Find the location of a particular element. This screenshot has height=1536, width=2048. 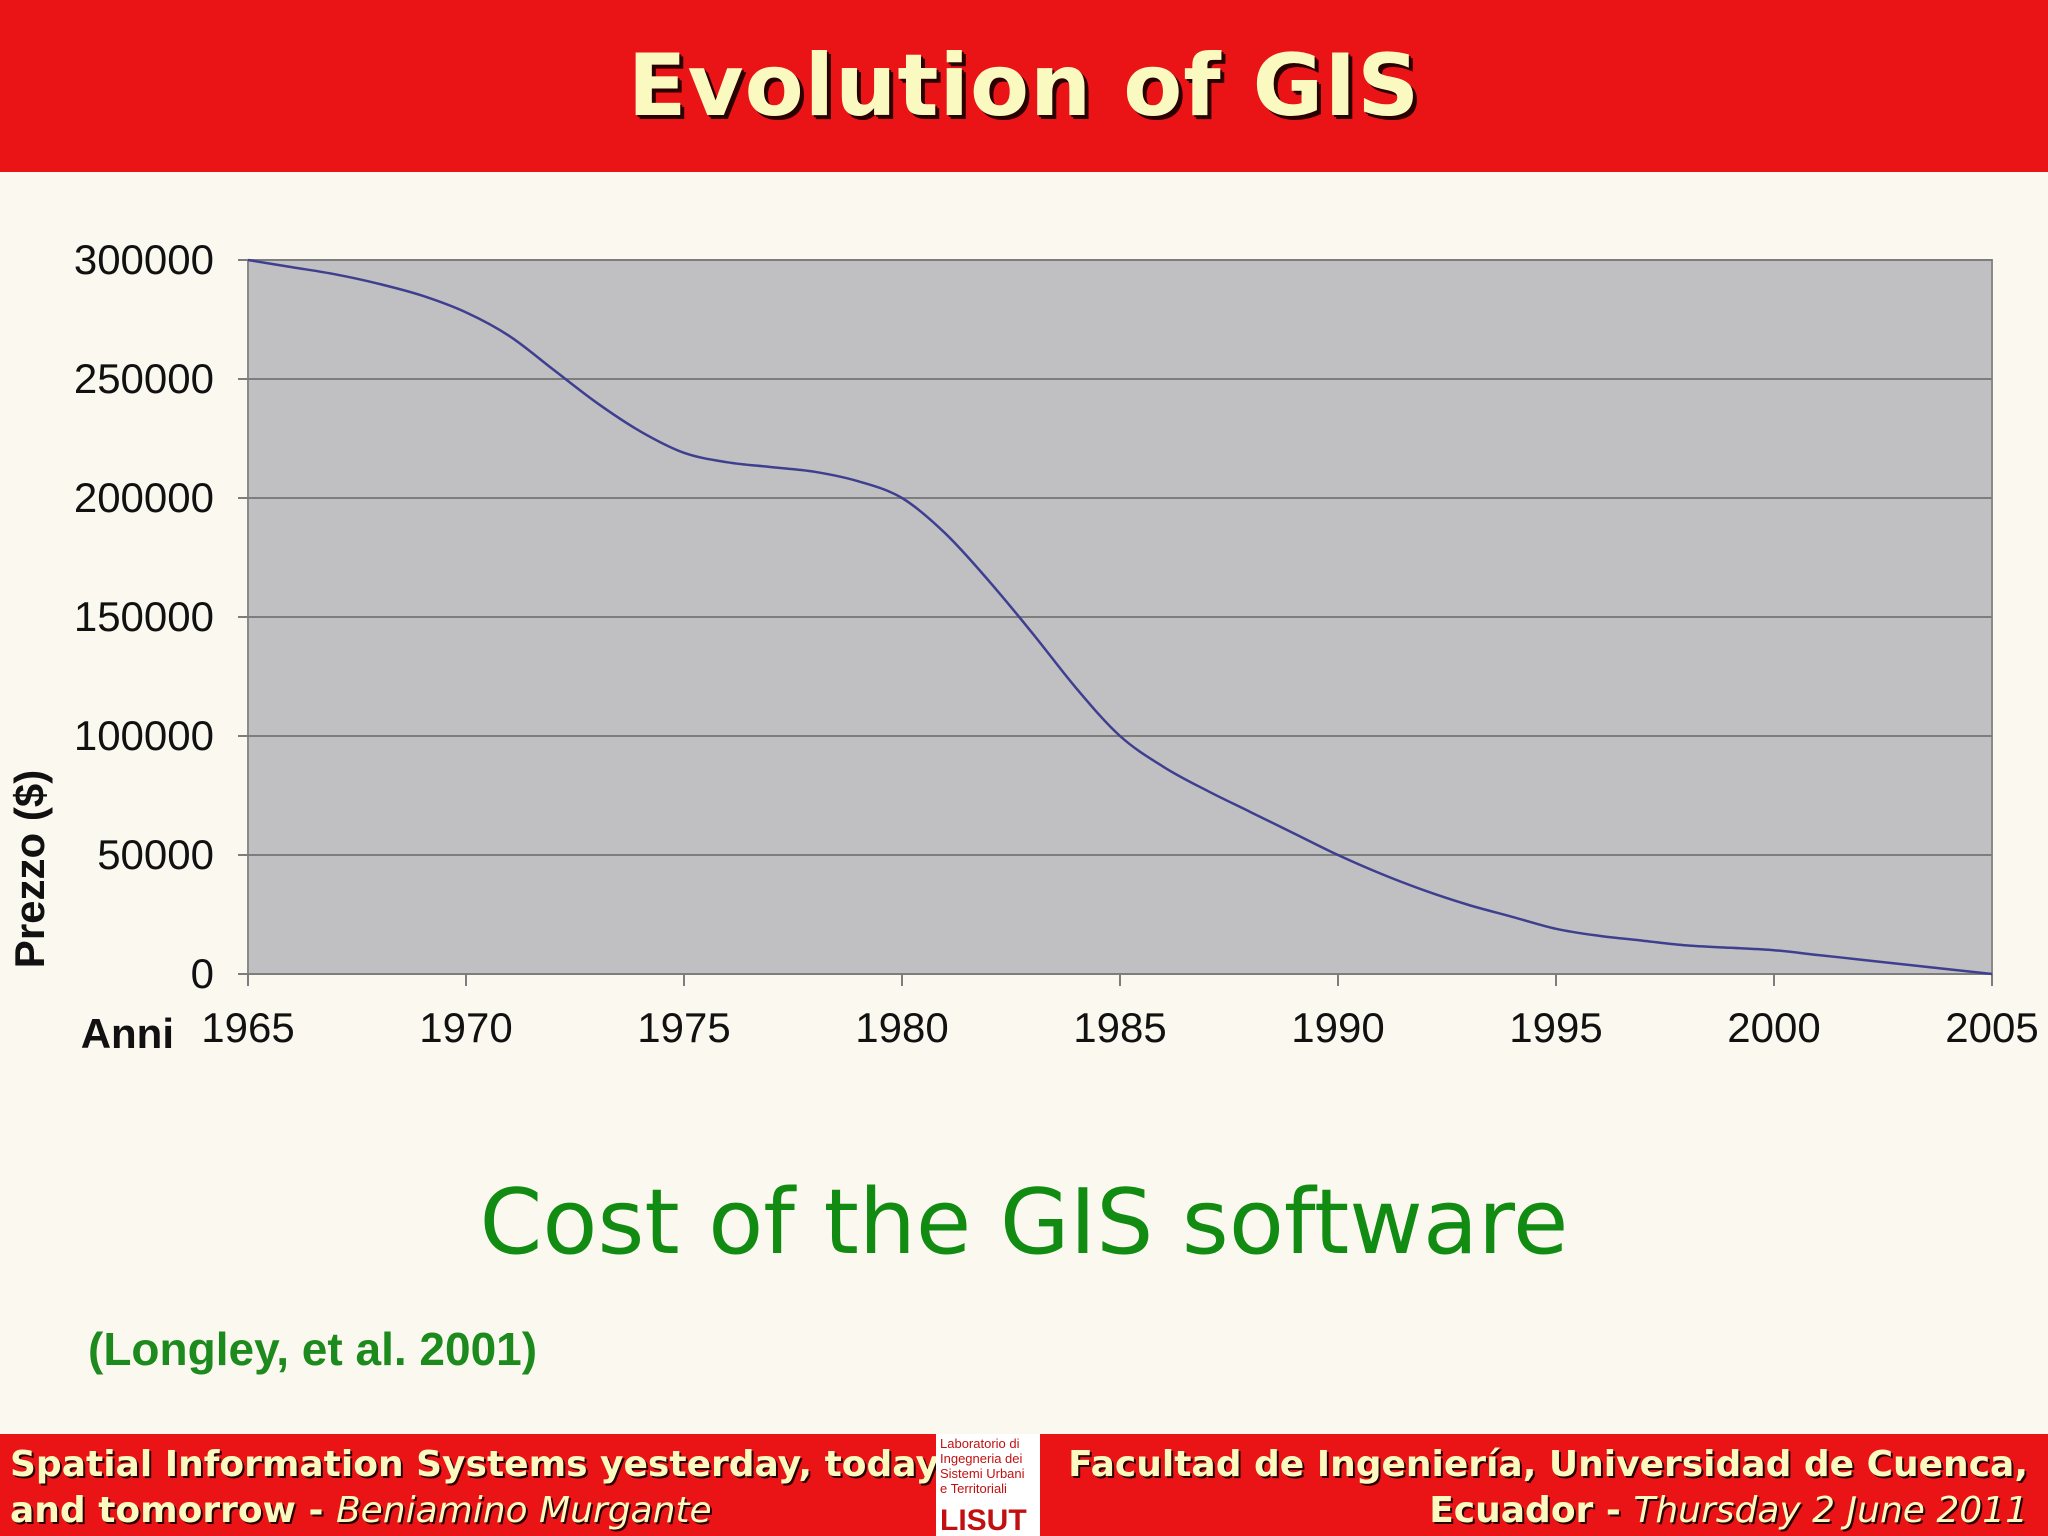

logo-mark: LISUT is located at coordinates (983, 1520).